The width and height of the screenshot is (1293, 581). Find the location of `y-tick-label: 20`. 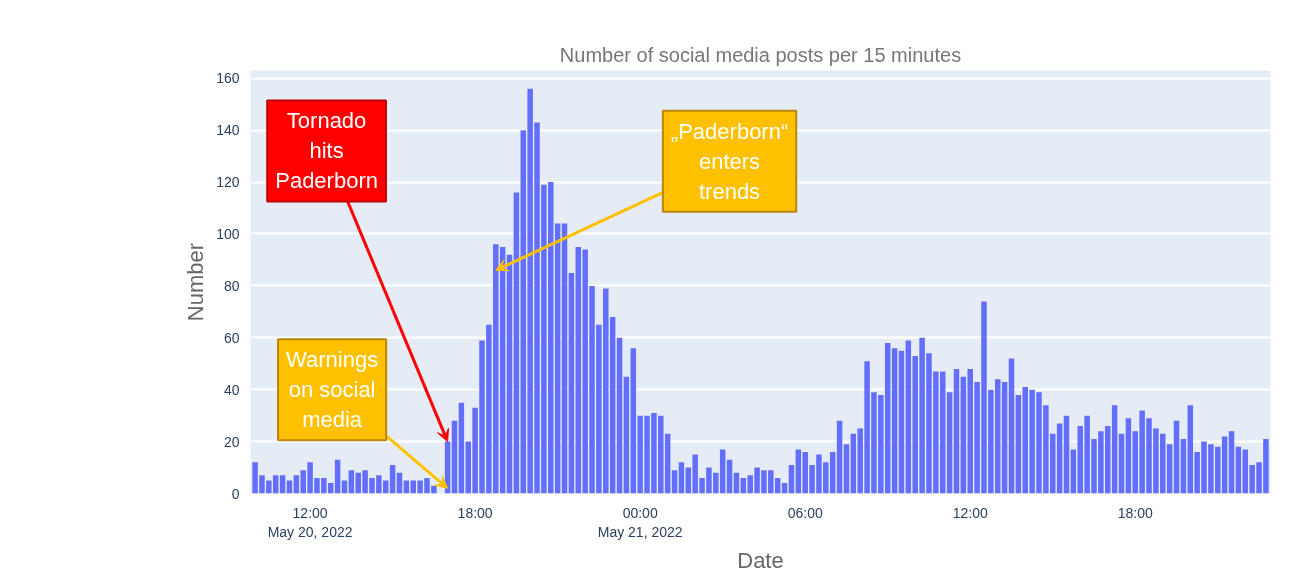

y-tick-label: 20 is located at coordinates (231, 441).